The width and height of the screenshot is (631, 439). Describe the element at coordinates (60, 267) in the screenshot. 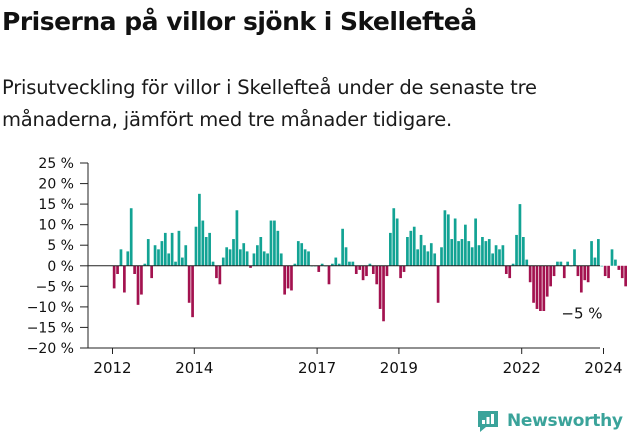

I see `y-tick-label: 0 %` at that location.